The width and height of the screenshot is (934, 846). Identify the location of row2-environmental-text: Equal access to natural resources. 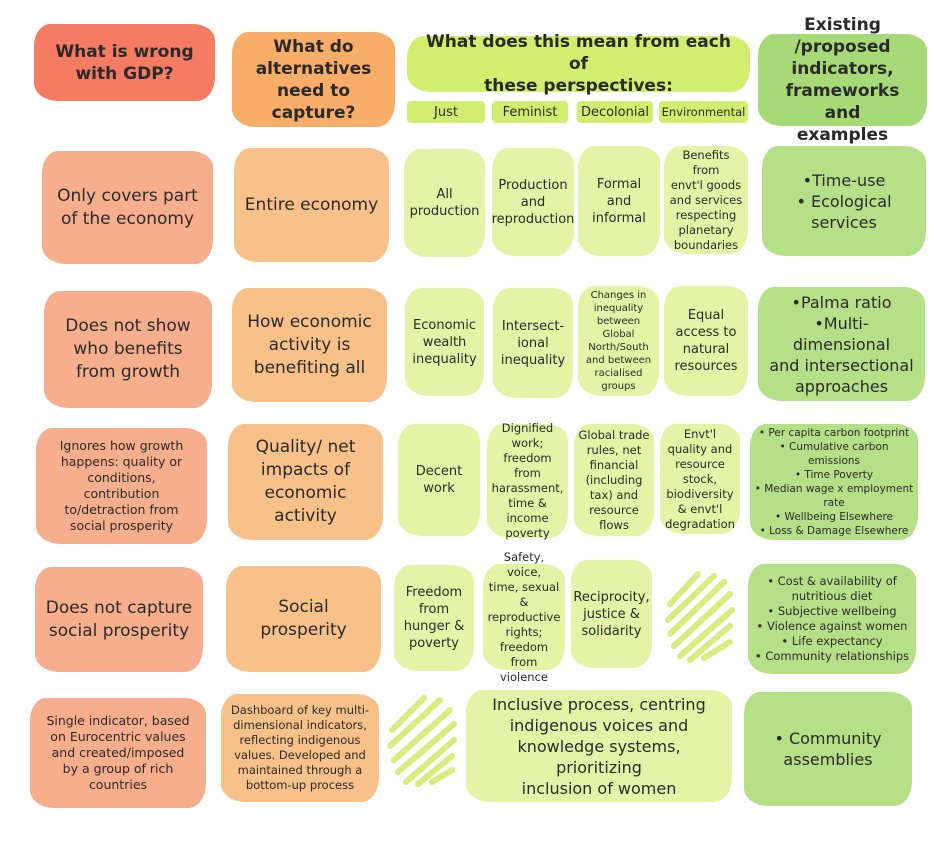
(706, 341).